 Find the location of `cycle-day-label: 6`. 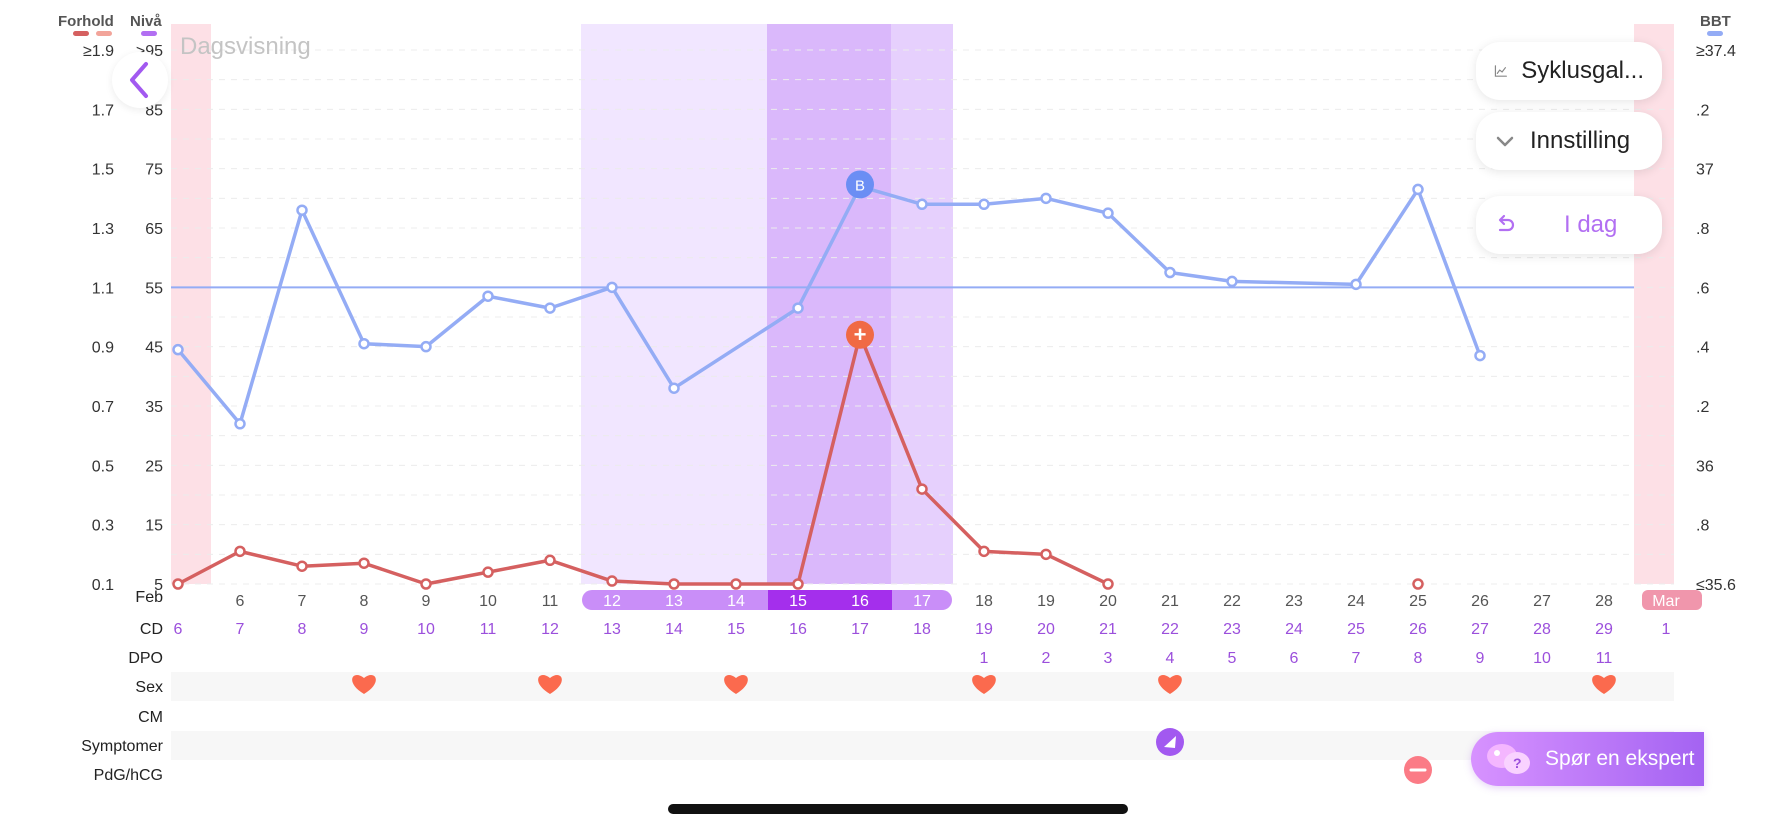

cycle-day-label: 6 is located at coordinates (178, 629).